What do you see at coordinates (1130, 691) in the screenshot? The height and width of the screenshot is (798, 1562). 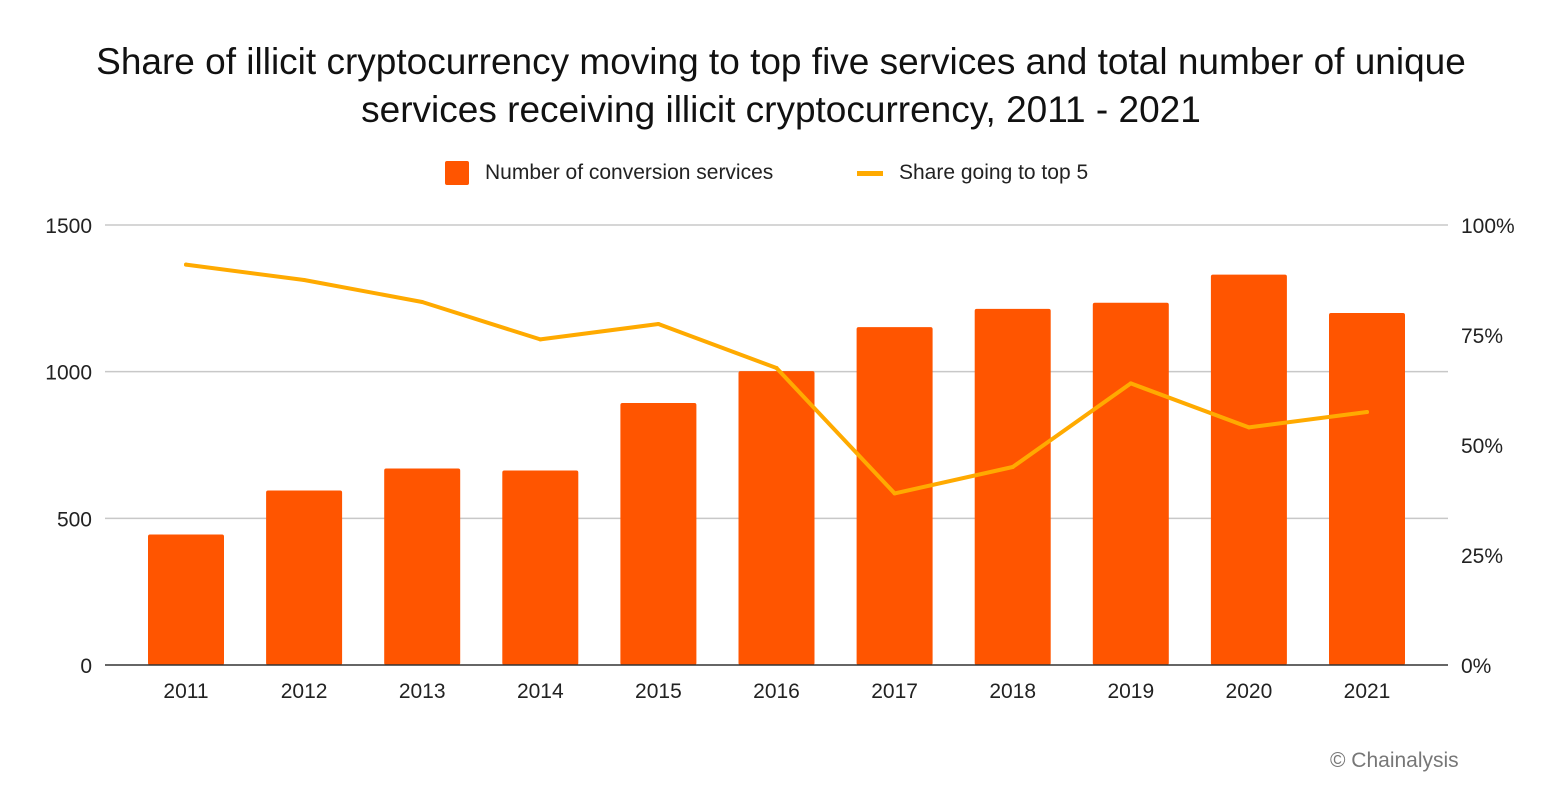 I see `x-tick-label: 2019` at bounding box center [1130, 691].